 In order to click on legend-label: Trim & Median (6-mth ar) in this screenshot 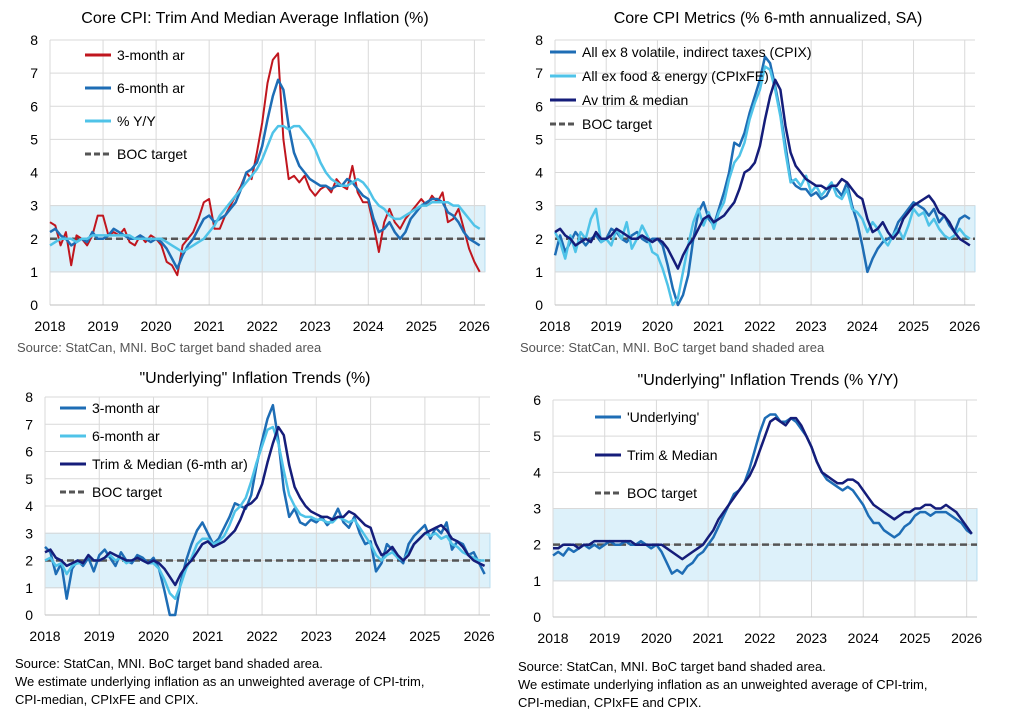, I will do `click(170, 464)`.